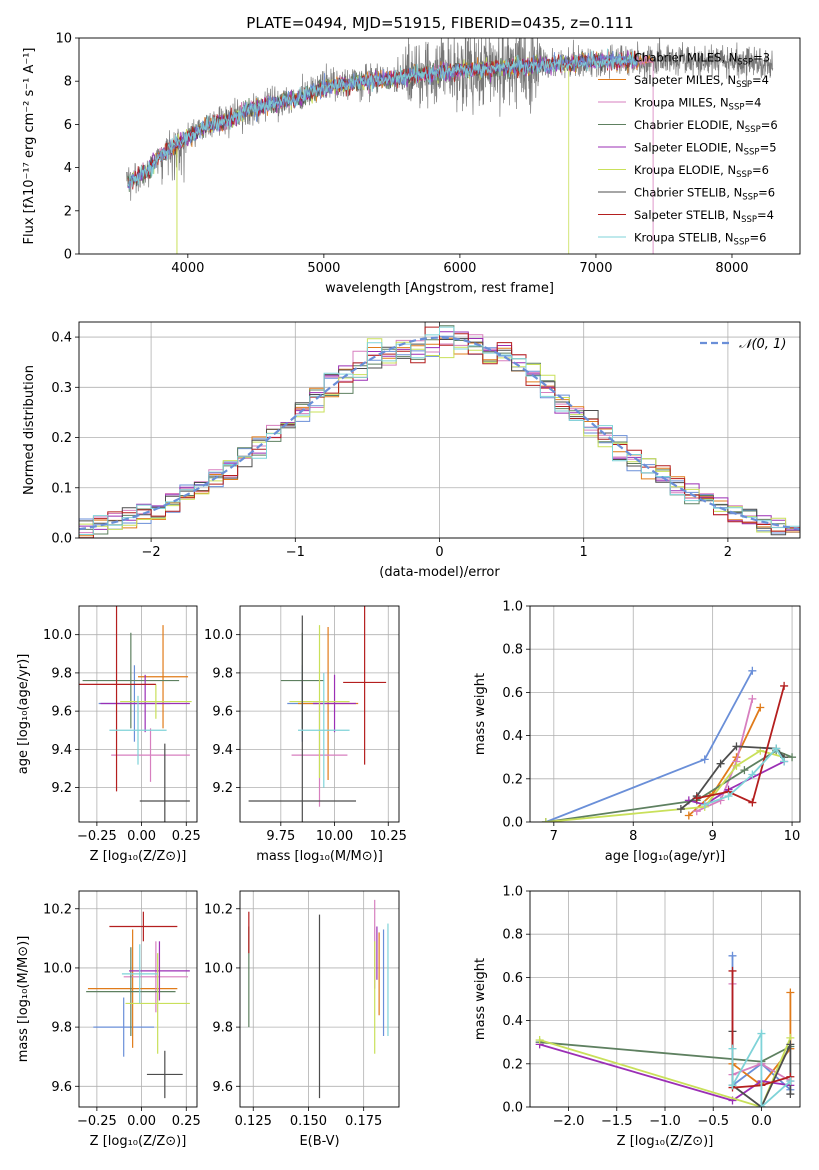  I want to click on y-axis-label: age [log₁₀(age/yr)], so click(23, 714).